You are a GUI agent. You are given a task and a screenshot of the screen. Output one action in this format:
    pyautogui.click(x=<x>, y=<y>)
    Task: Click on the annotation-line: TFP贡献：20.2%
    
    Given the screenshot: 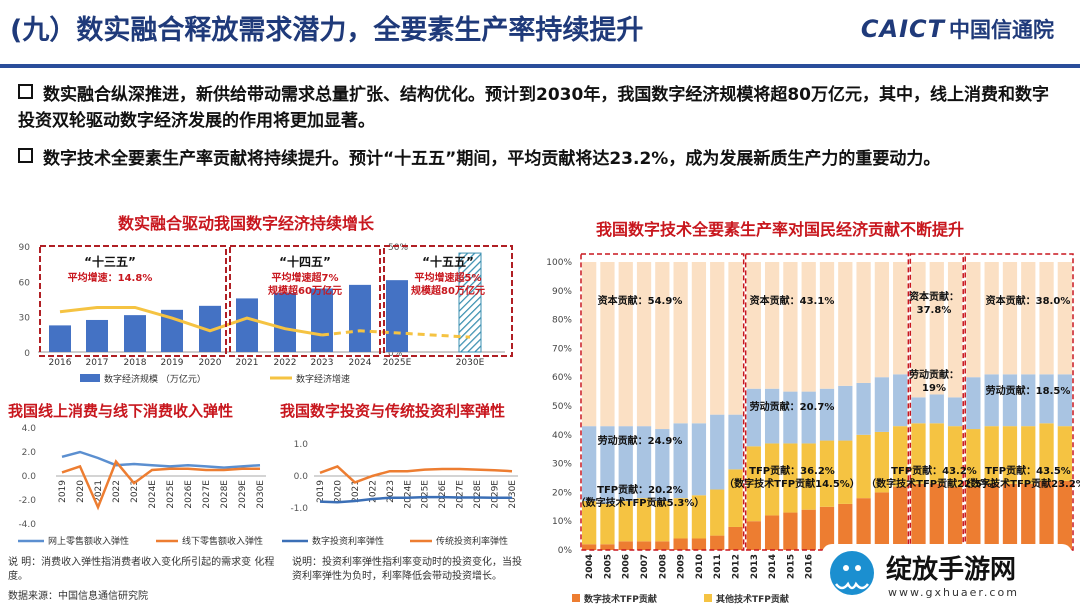 What is the action you would take?
    pyautogui.click(x=640, y=489)
    